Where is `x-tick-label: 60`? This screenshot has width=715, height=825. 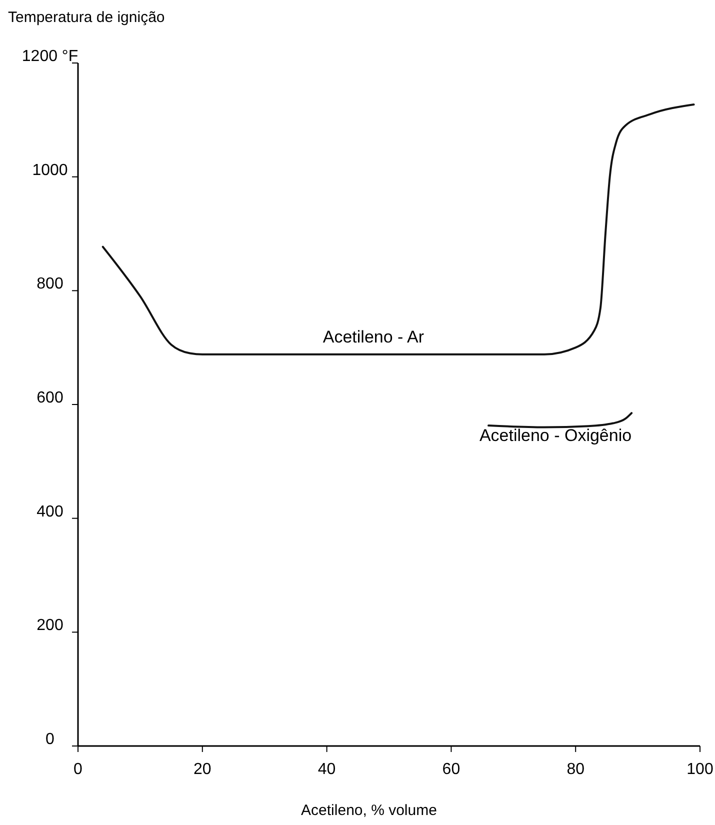
x-tick-label: 60 is located at coordinates (451, 769).